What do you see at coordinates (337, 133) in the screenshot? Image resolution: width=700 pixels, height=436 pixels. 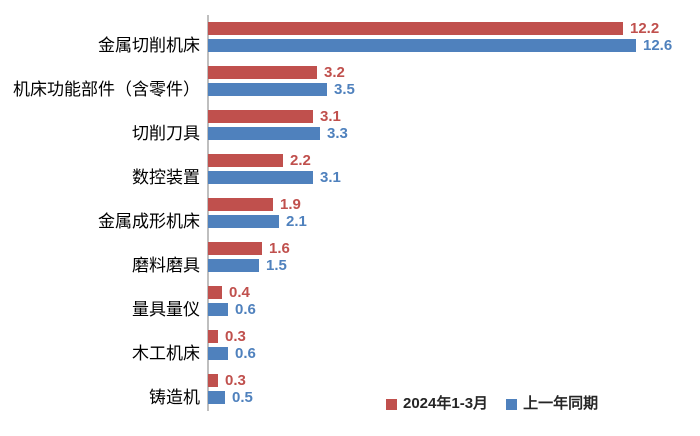 I see `value-label-series-1: 3.3` at bounding box center [337, 133].